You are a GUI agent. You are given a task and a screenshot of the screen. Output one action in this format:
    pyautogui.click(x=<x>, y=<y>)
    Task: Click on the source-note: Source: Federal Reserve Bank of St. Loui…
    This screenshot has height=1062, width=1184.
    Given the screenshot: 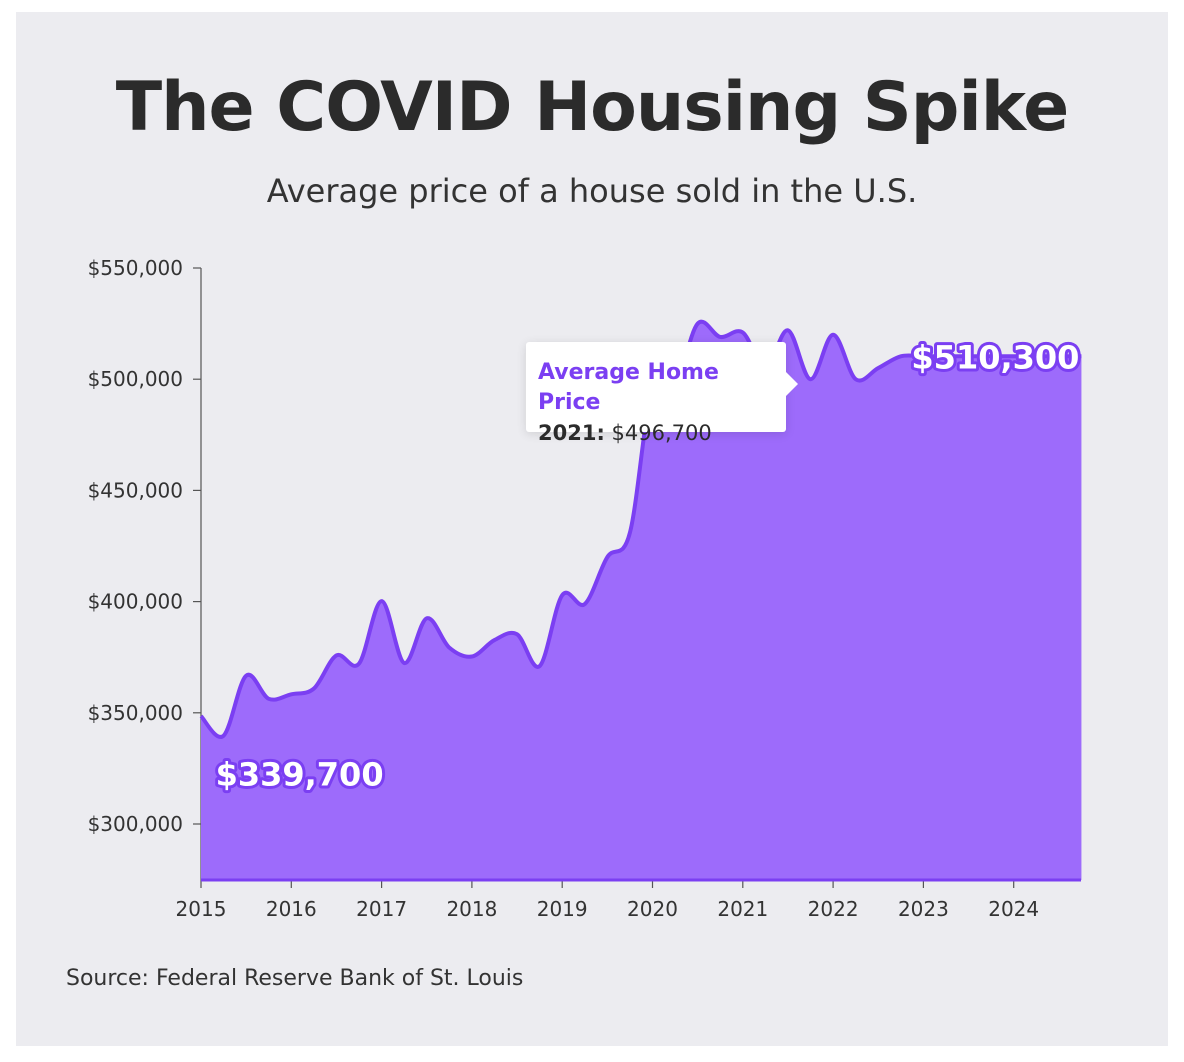 What is the action you would take?
    pyautogui.click(x=295, y=978)
    